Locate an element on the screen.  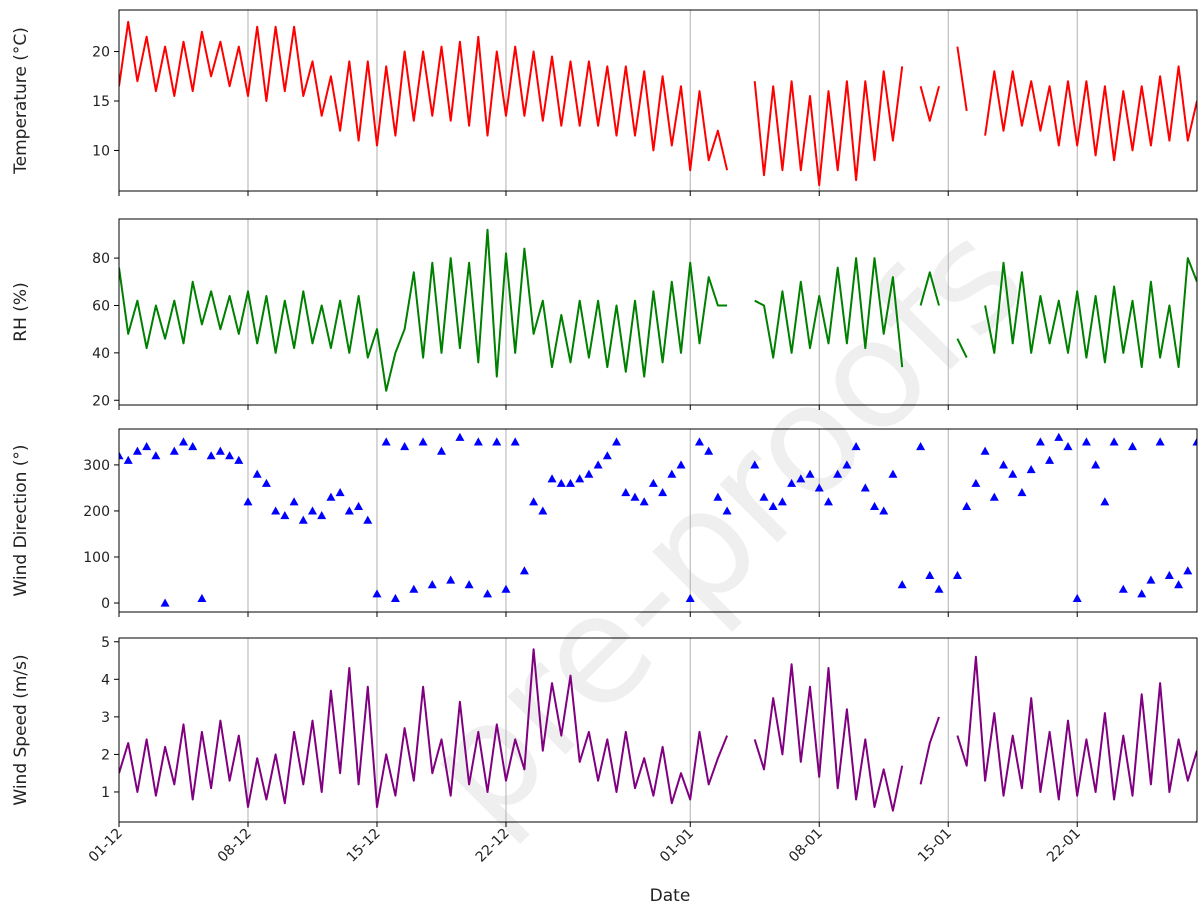
y-tick-label: 200 is located at coordinates (96, 512).